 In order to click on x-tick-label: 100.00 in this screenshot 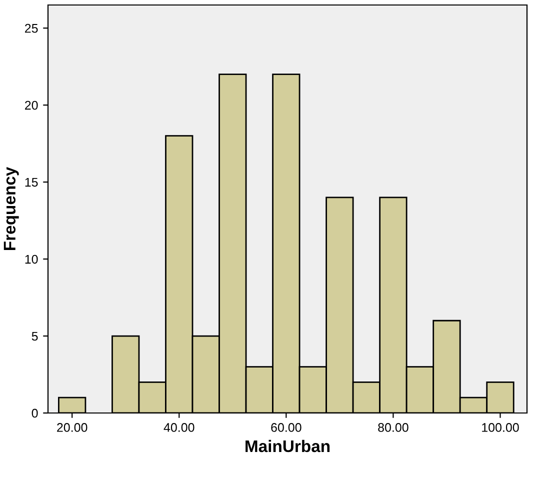, I will do `click(500, 427)`.